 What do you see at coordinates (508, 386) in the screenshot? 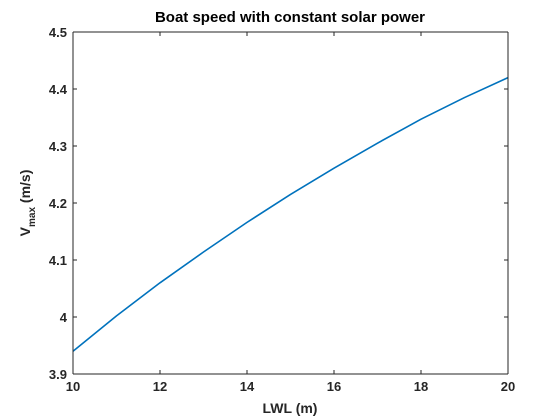
I see `x-tick-label: 20` at bounding box center [508, 386].